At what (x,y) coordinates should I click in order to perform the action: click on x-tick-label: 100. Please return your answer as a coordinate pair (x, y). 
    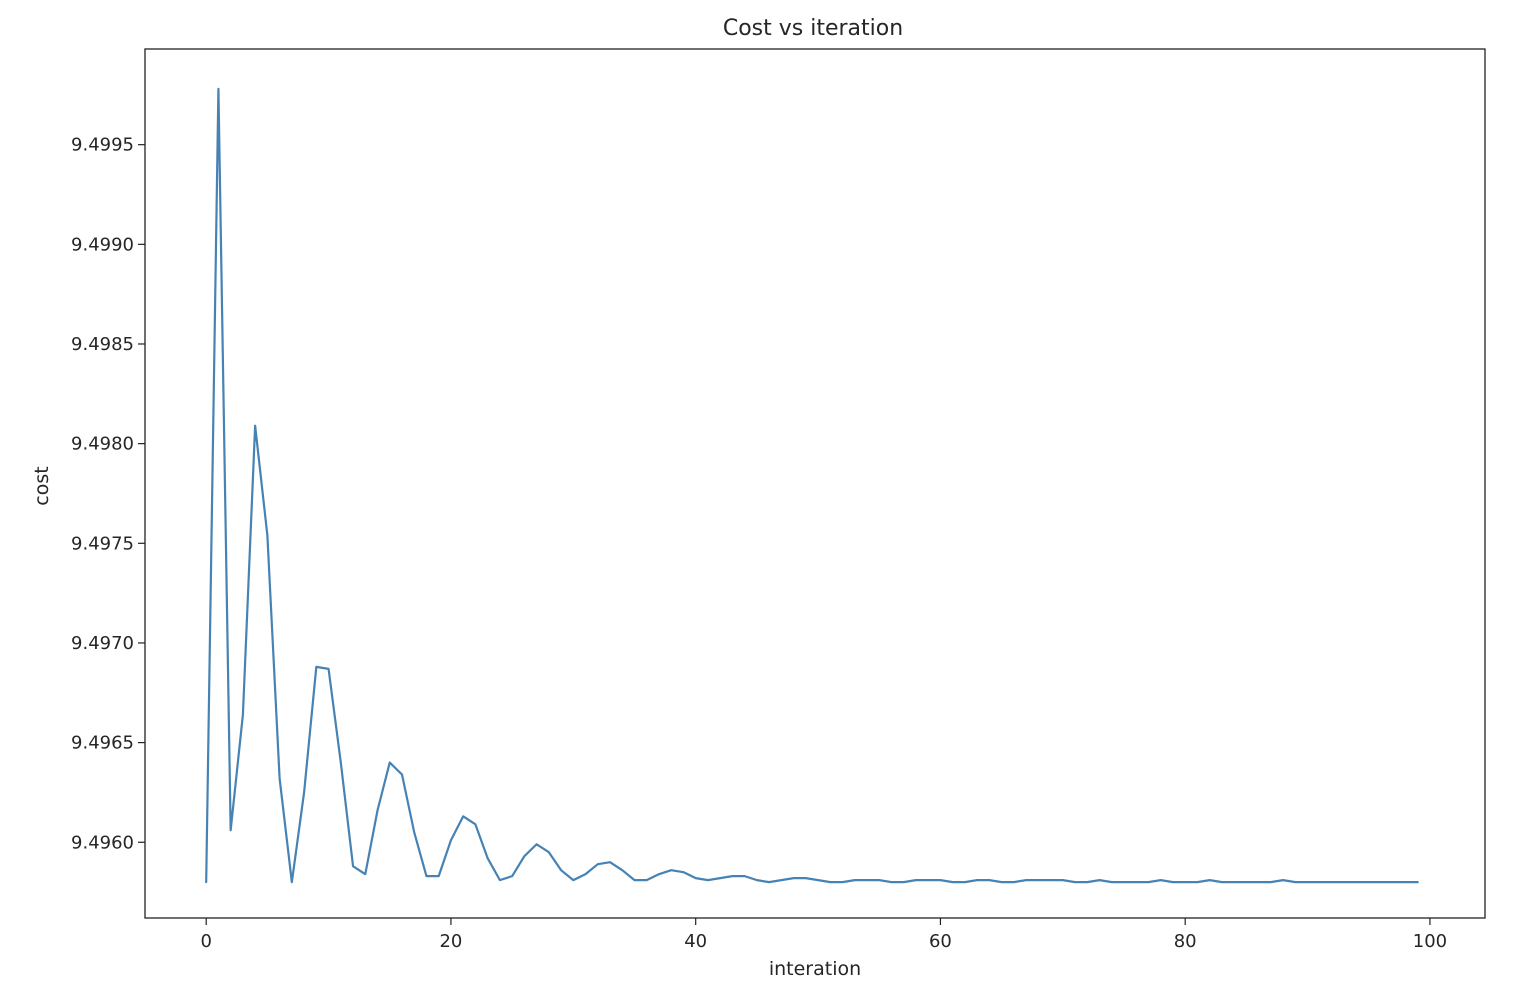
    Looking at the image, I should click on (1430, 941).